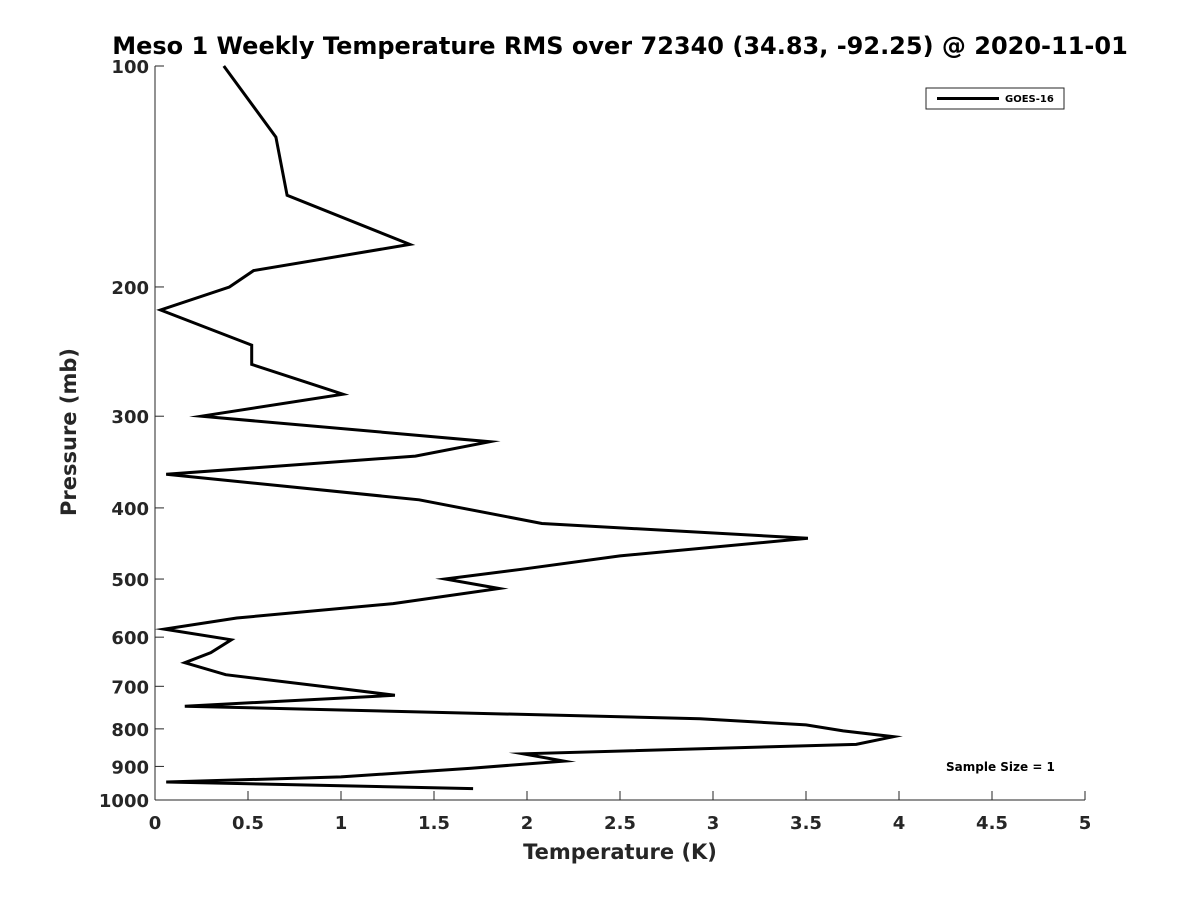  Describe the element at coordinates (341, 823) in the screenshot. I see `x-tick-label: 1` at that location.